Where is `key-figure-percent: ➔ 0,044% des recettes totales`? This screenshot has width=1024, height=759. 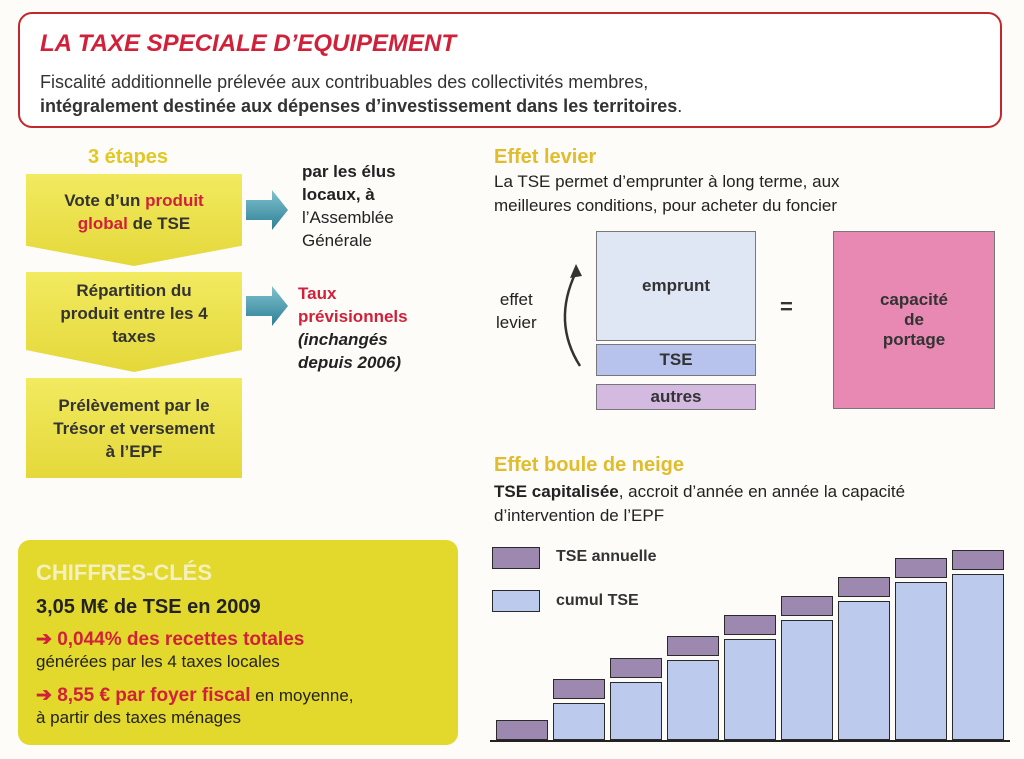 key-figure-percent: ➔ 0,044% des recettes totales is located at coordinates (170, 639).